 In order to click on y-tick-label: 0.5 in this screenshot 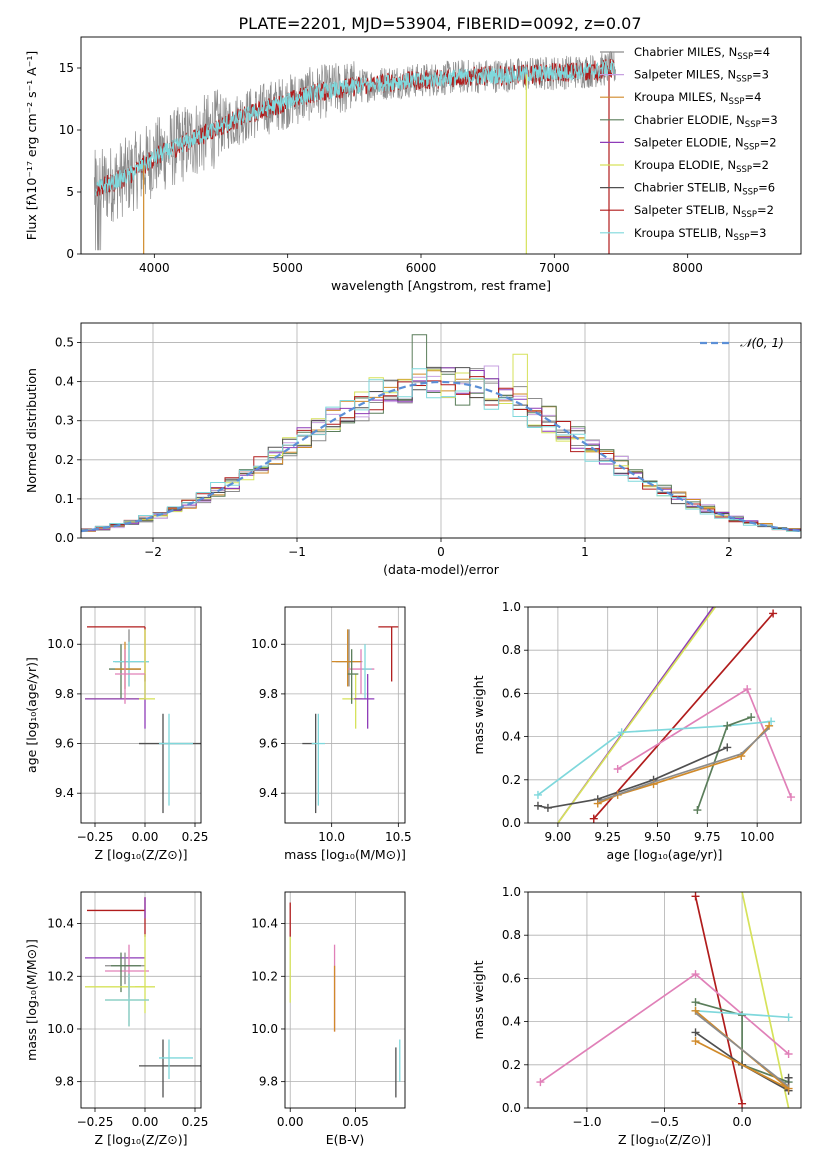, I will do `click(64, 343)`.